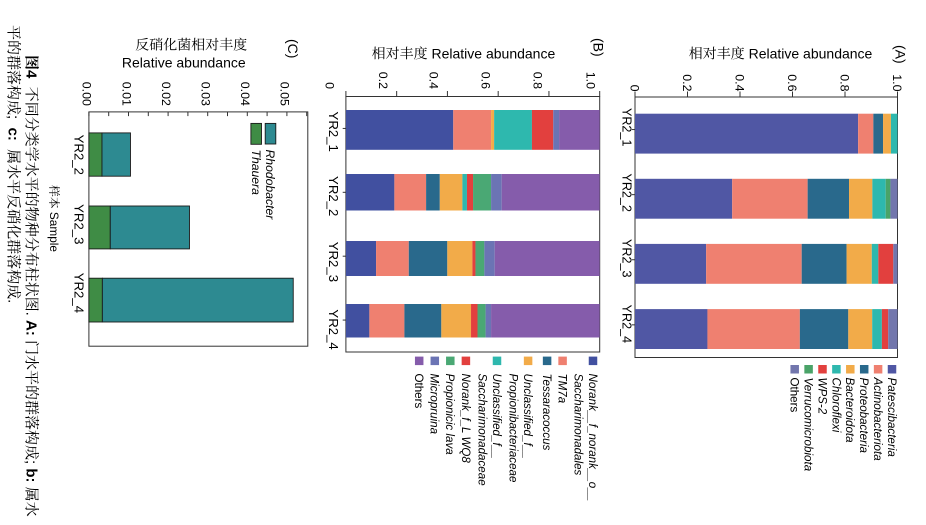 The width and height of the screenshot is (926, 525). I want to click on svg-text: Verrucomicrobiota, so click(808, 425).